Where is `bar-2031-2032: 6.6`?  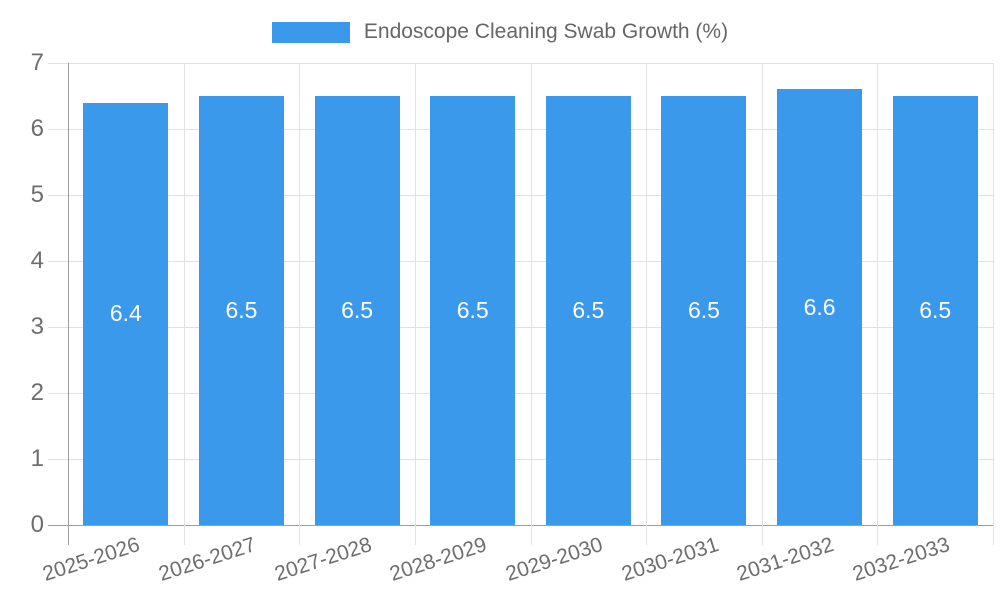
bar-2031-2032: 6.6 is located at coordinates (820, 307).